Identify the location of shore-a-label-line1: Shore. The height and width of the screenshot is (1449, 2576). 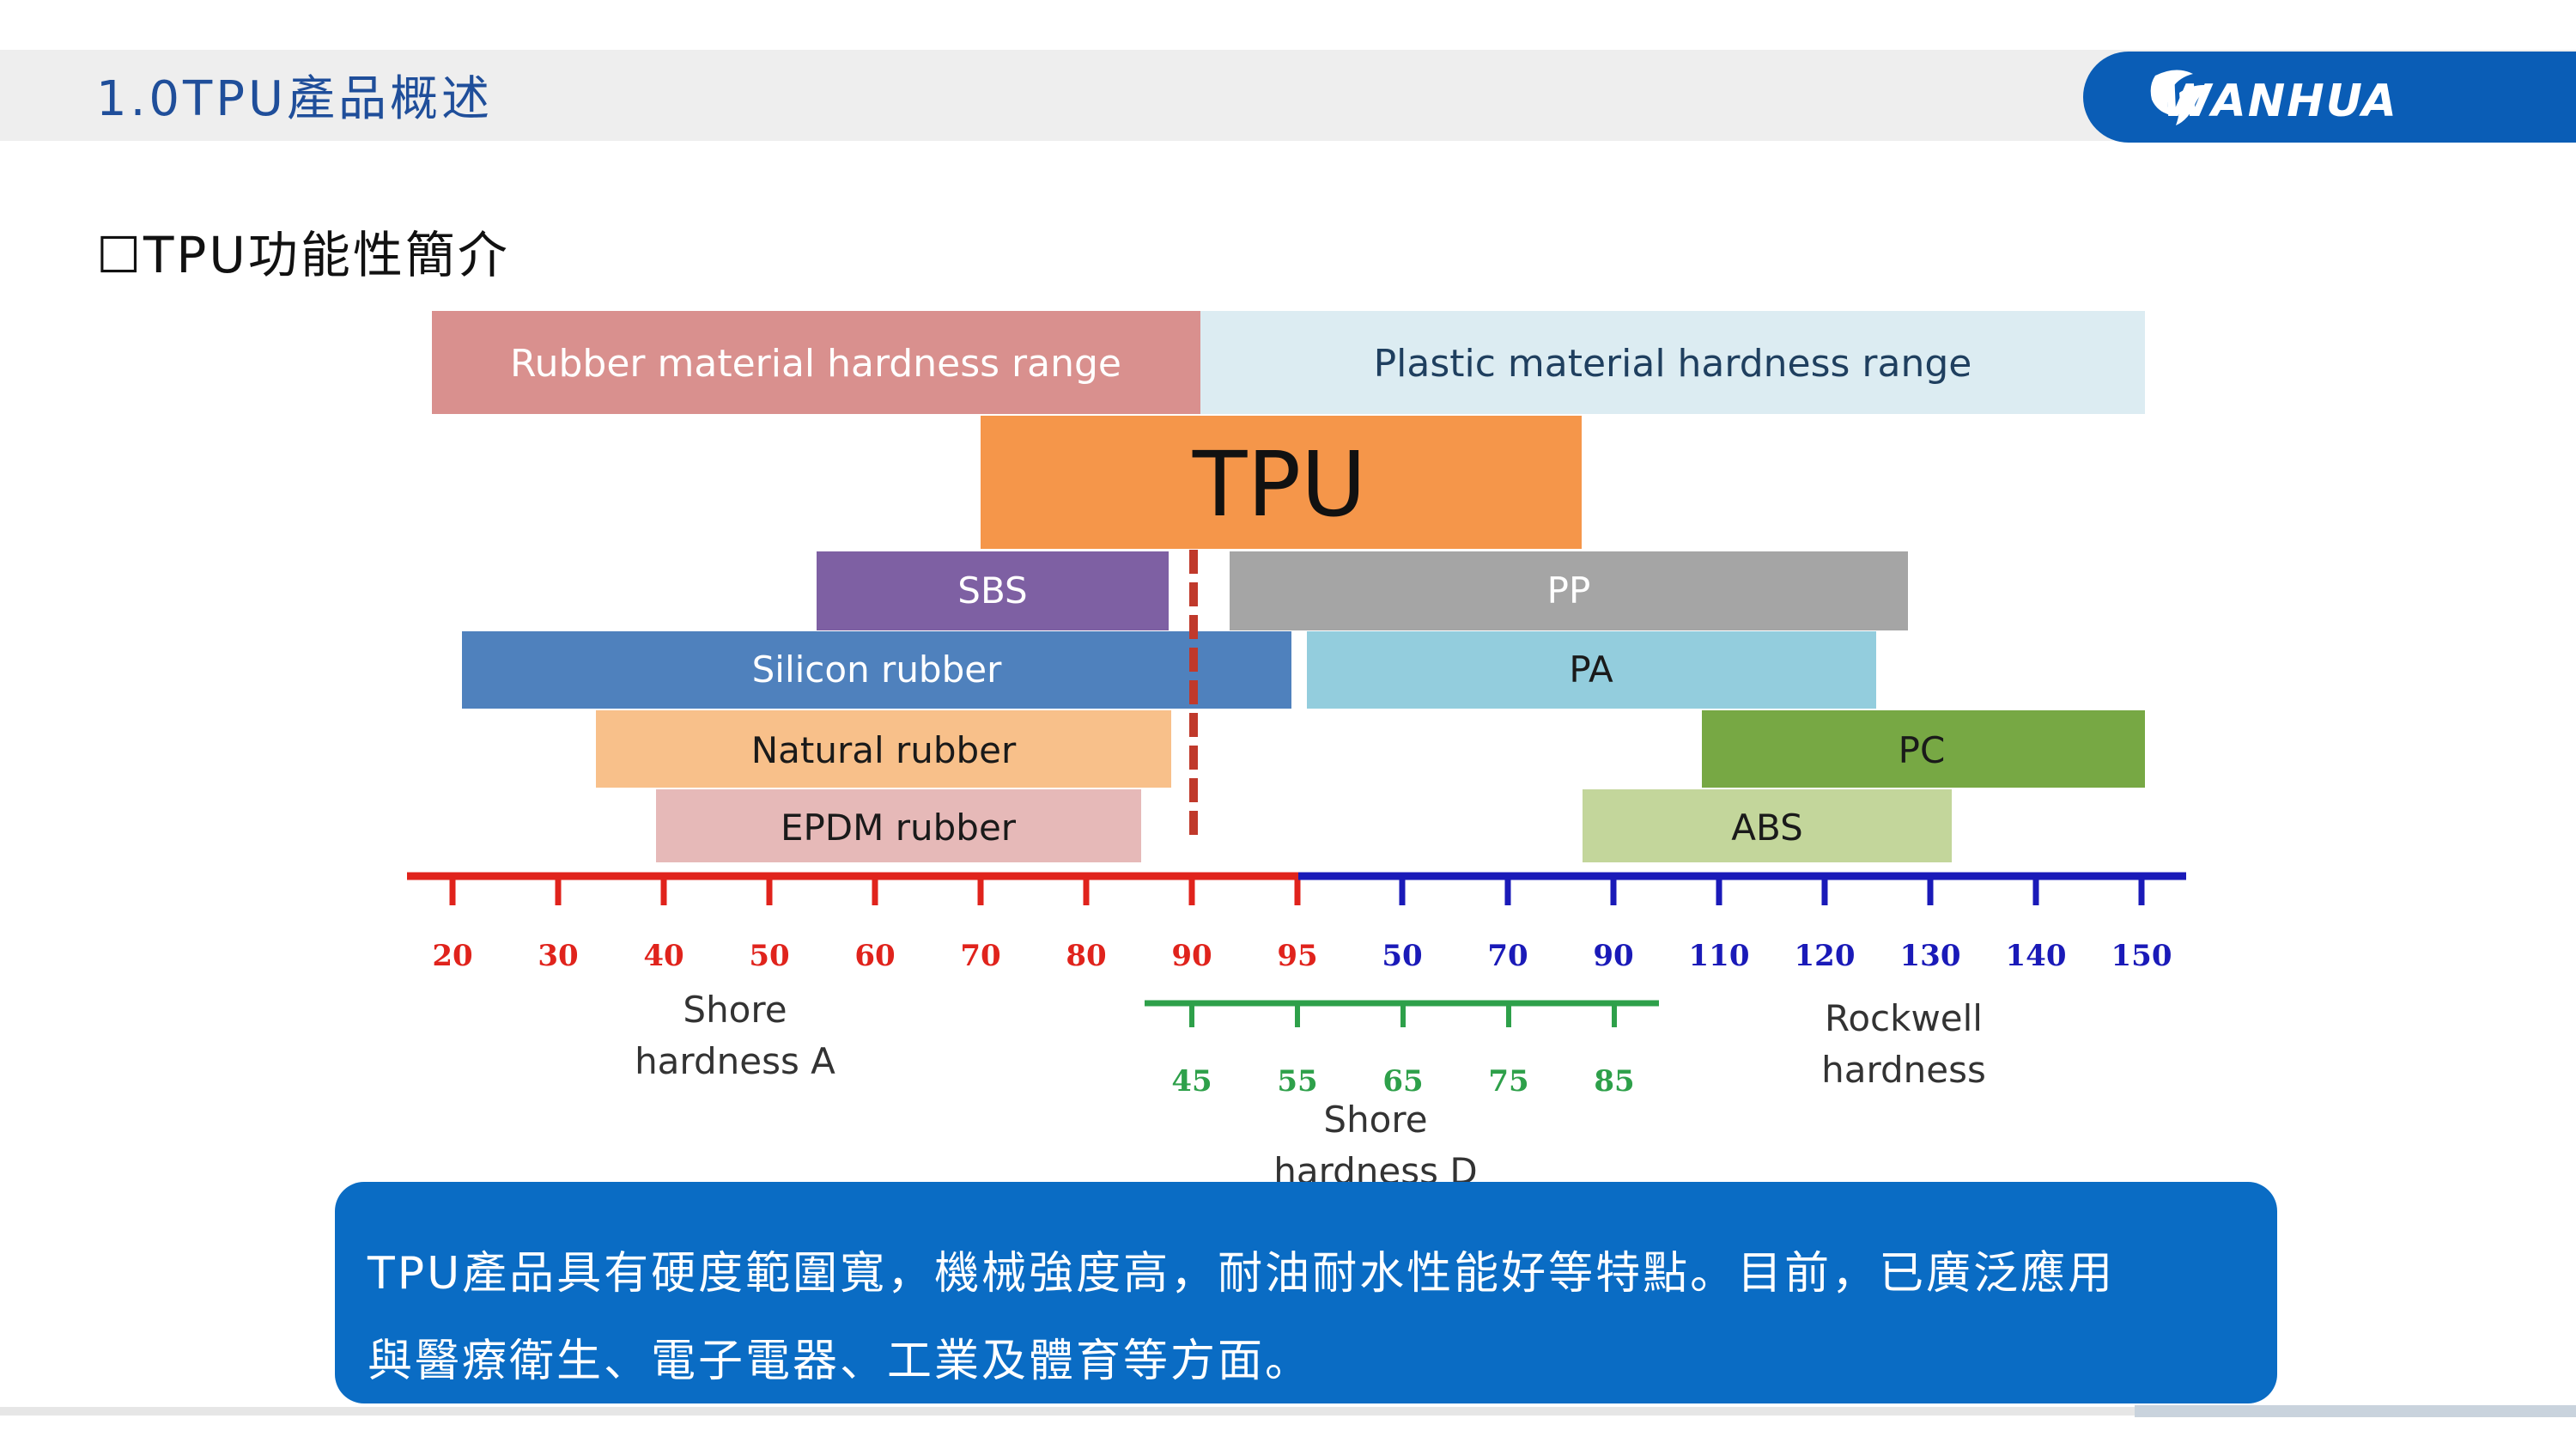
(735, 1010).